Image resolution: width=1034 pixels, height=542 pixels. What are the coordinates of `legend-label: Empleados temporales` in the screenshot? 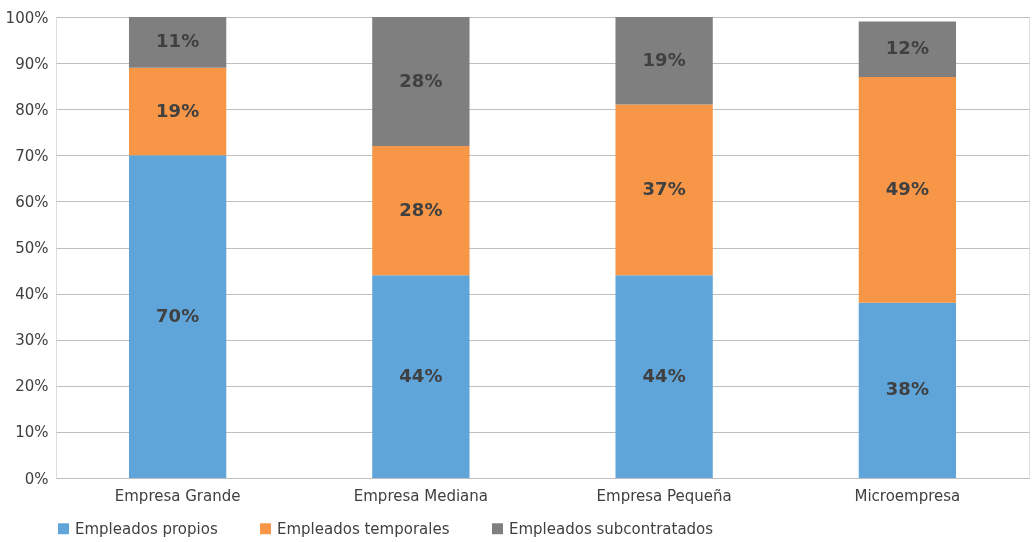 It's located at (363, 528).